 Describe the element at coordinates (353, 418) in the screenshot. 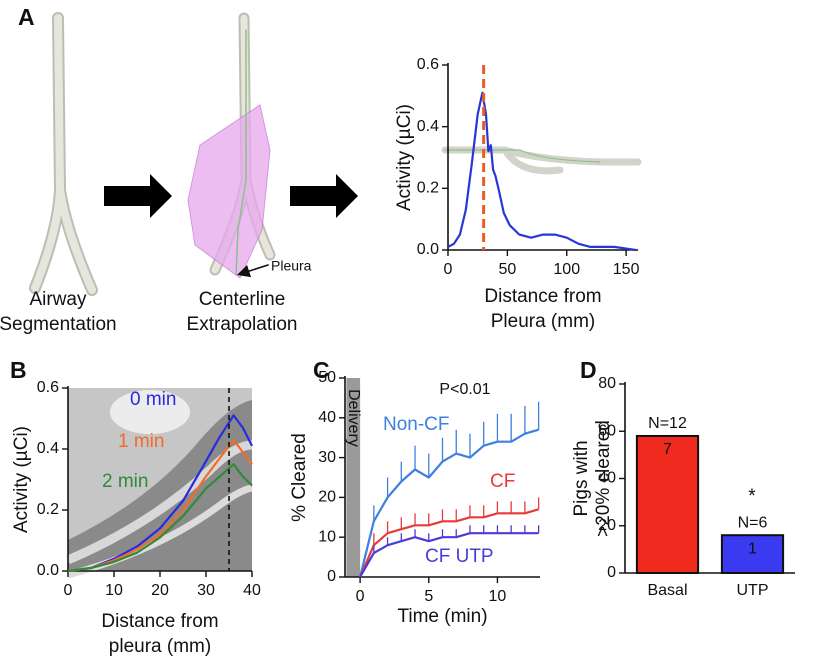

I see `band-label: Delivery` at that location.